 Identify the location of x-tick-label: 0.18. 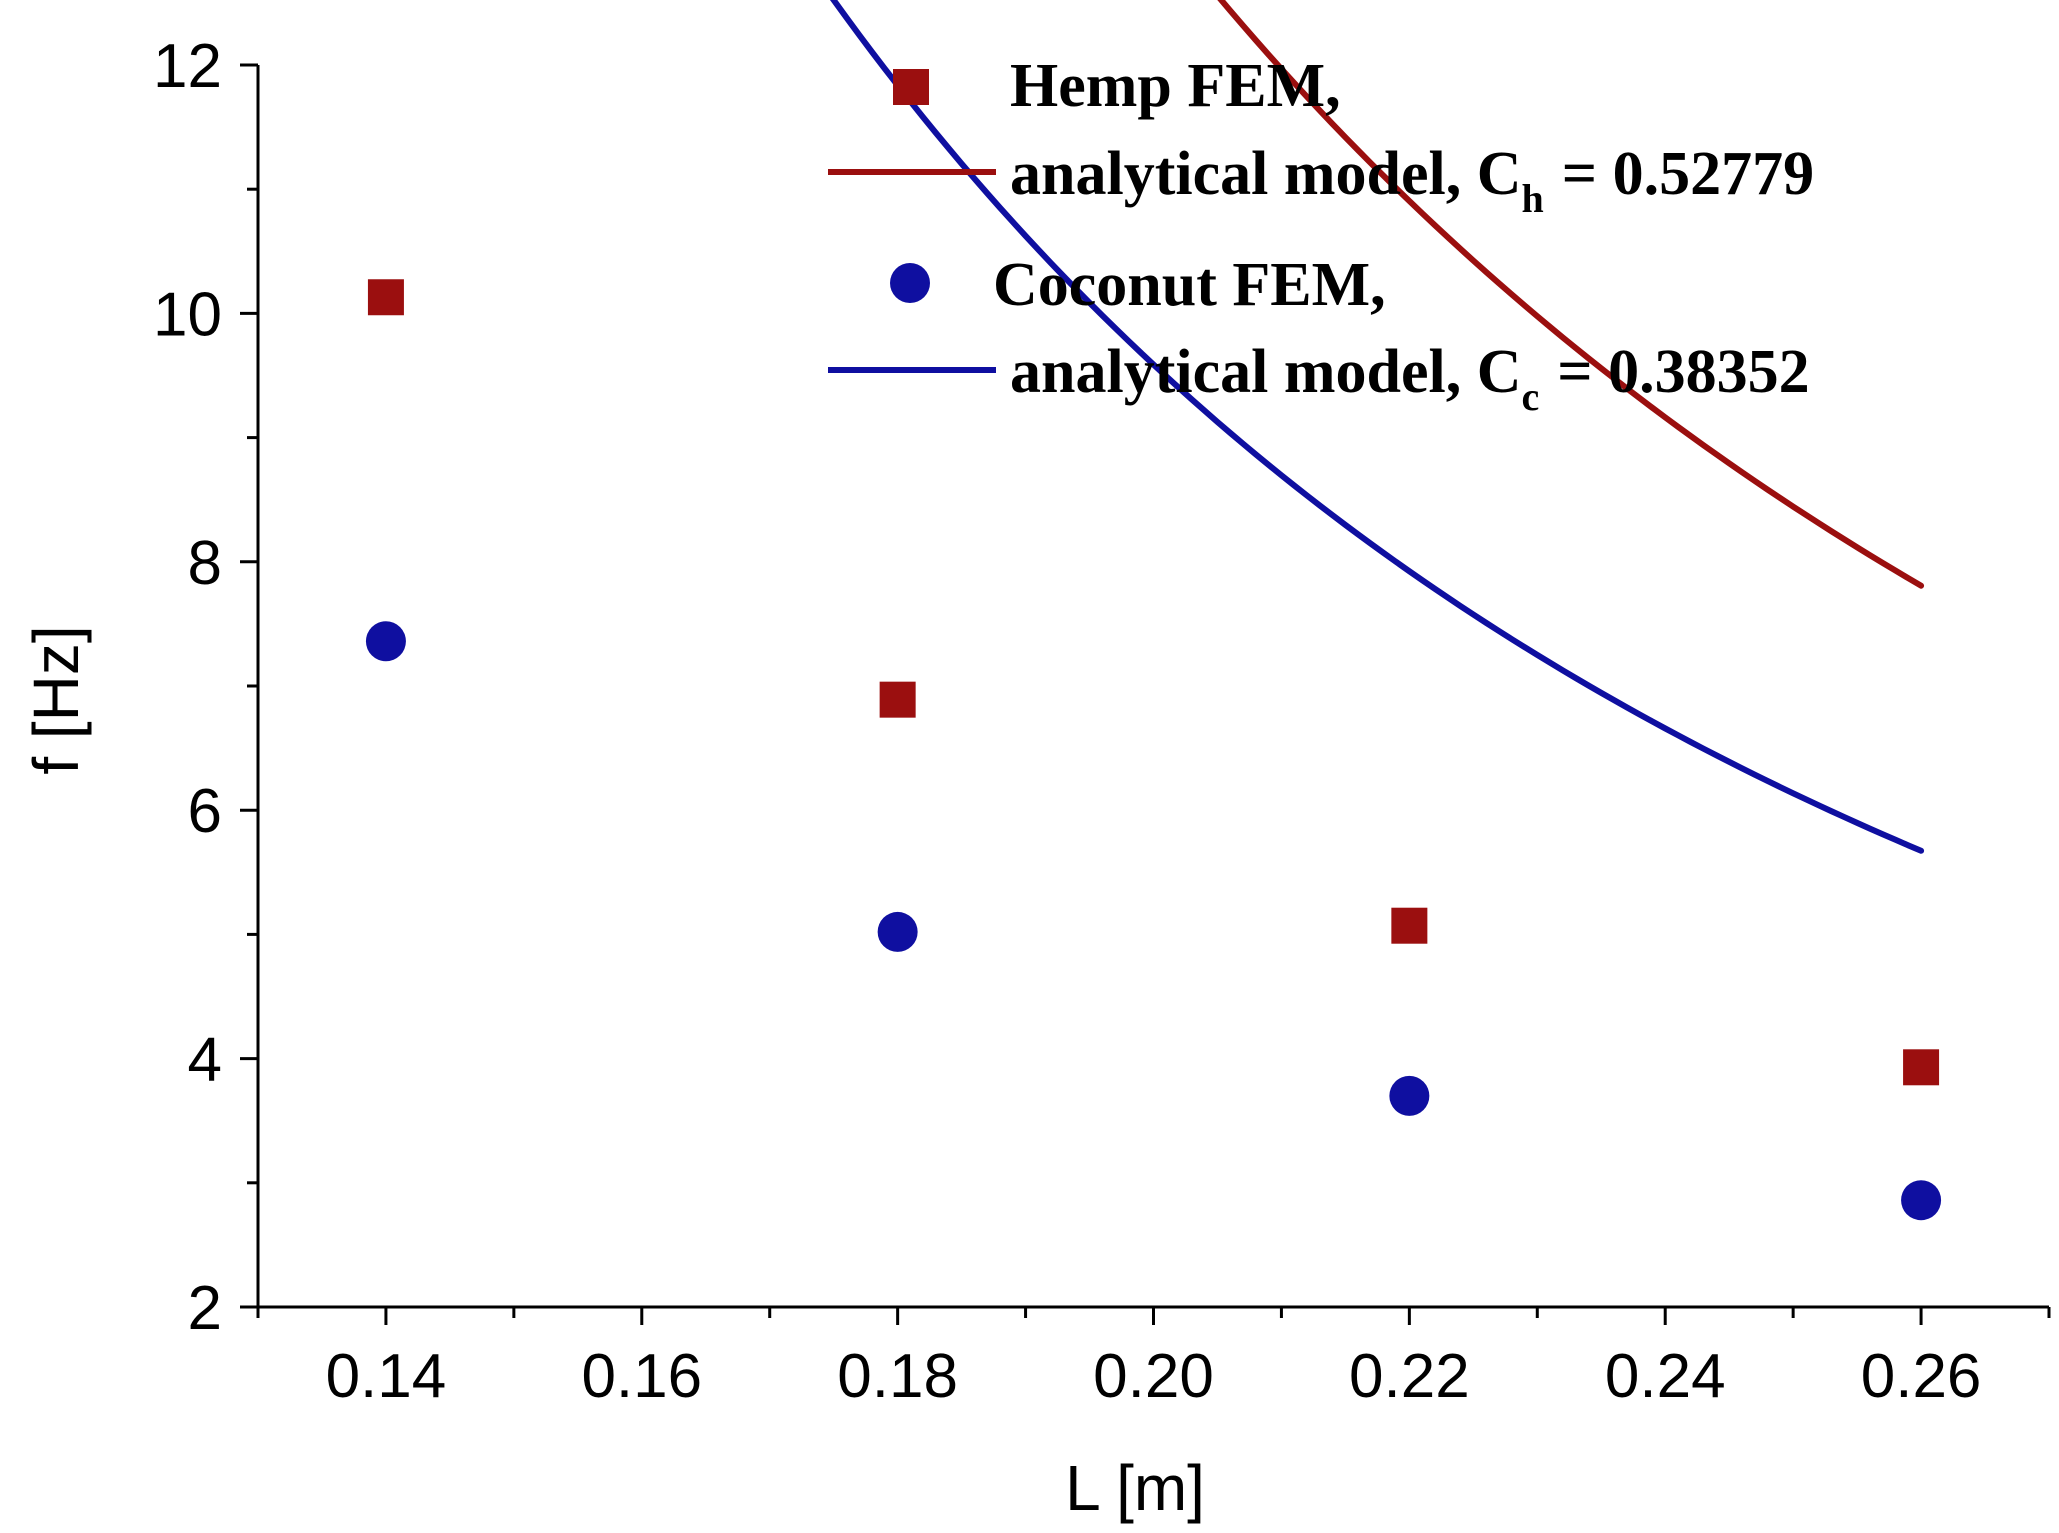
(897, 1376).